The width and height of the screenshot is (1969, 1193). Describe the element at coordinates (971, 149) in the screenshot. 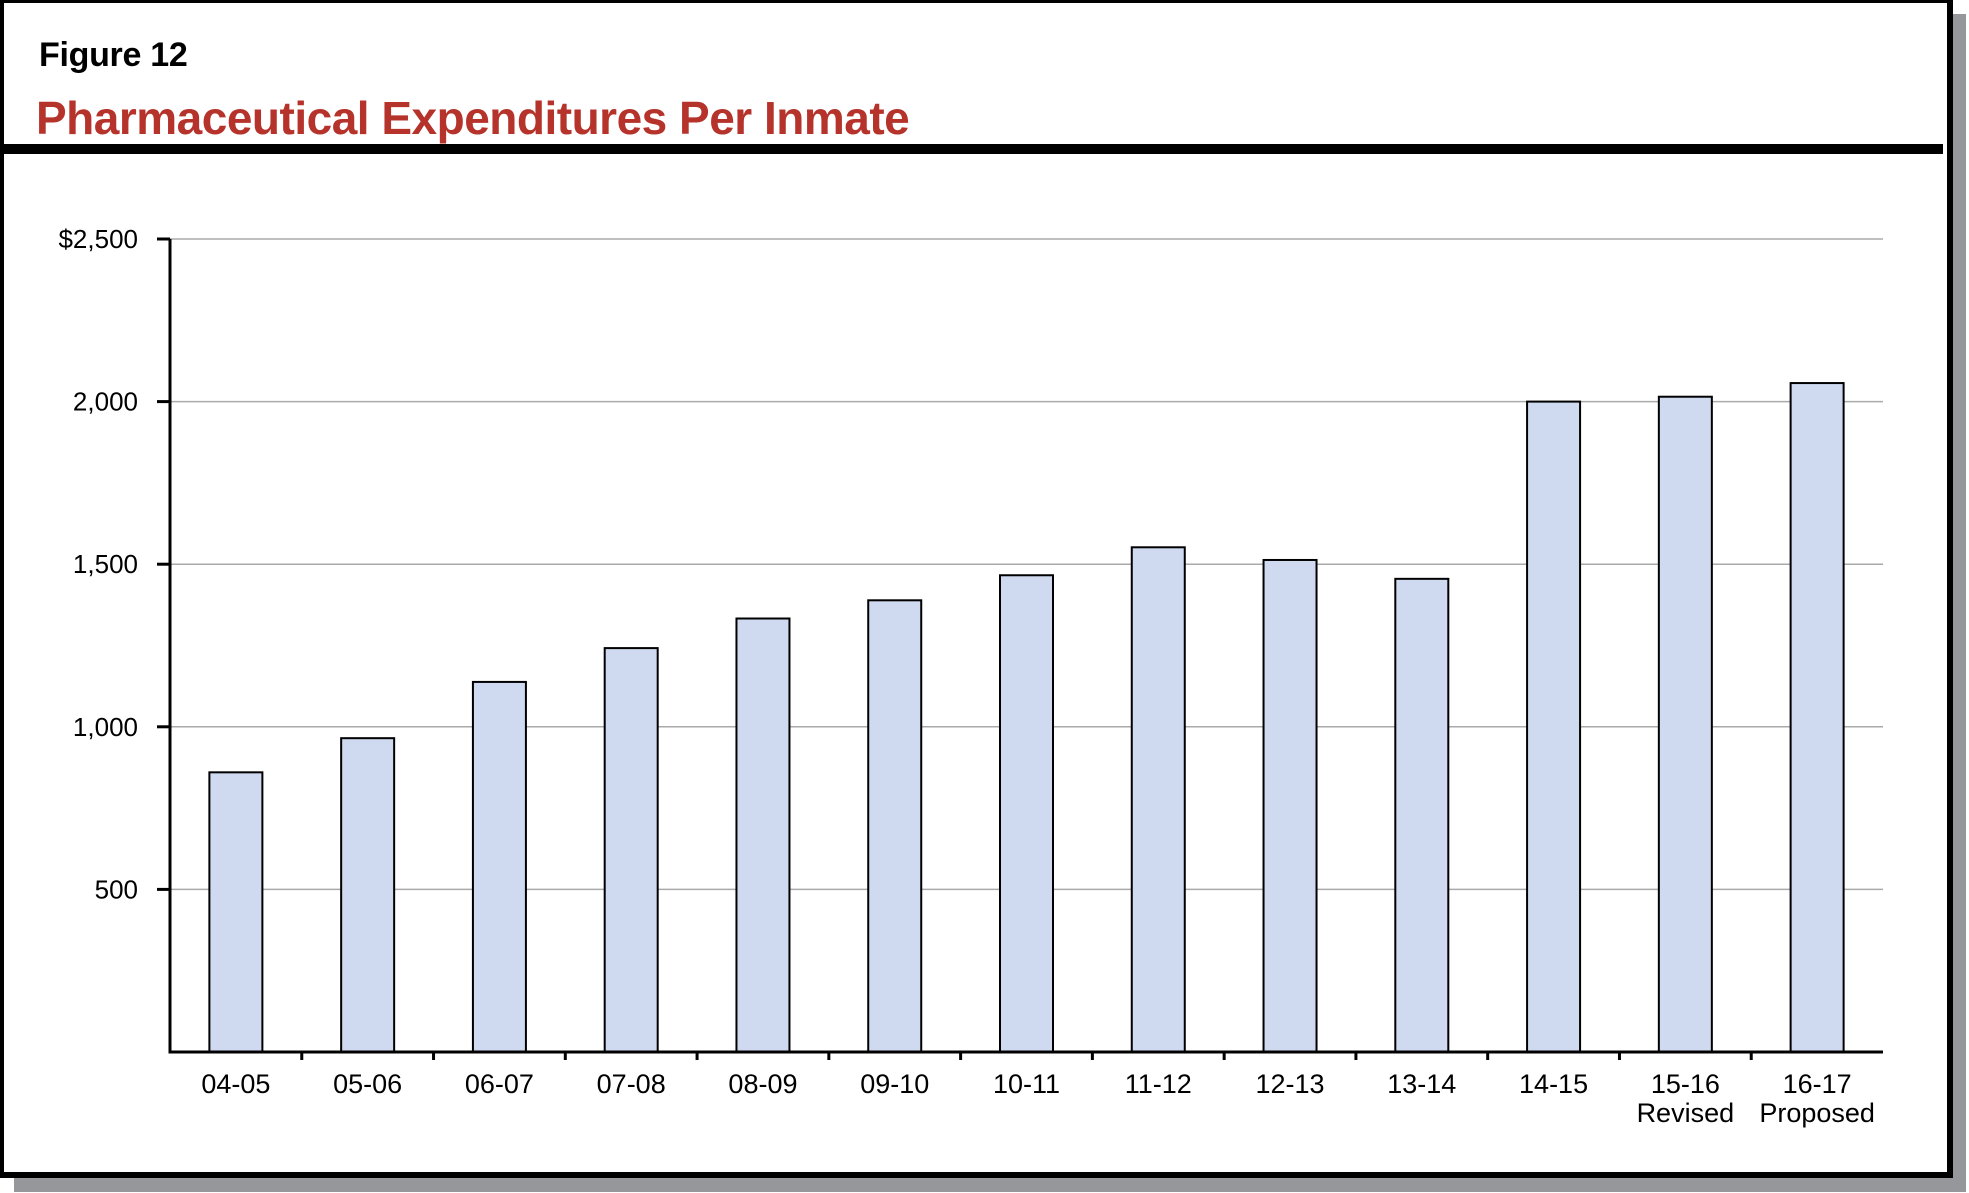

I see `header-divider` at that location.